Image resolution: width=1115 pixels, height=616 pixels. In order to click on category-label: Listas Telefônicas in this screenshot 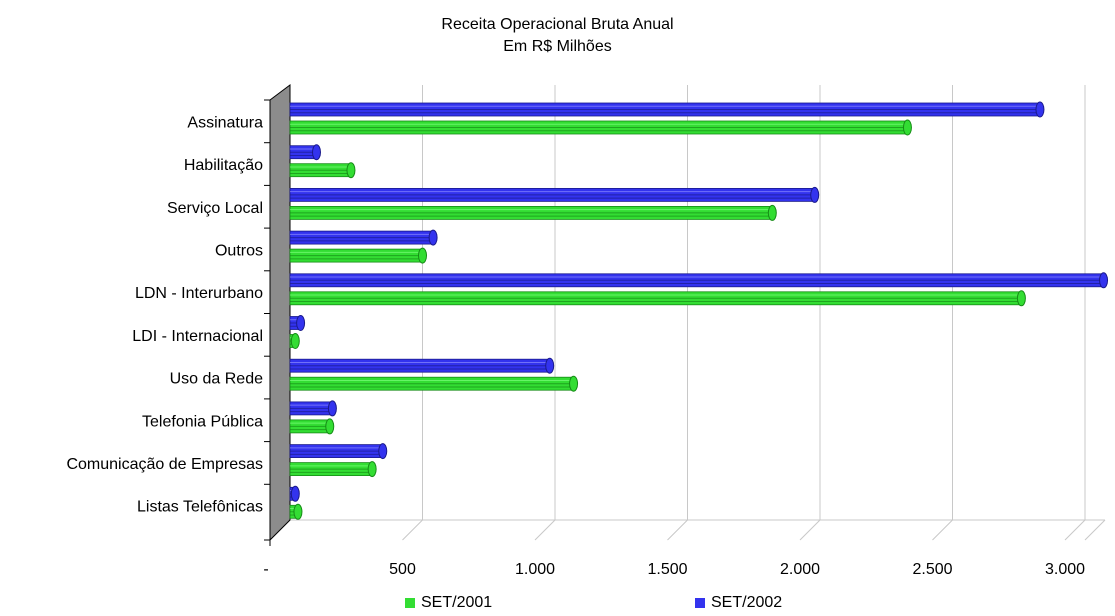, I will do `click(200, 507)`.